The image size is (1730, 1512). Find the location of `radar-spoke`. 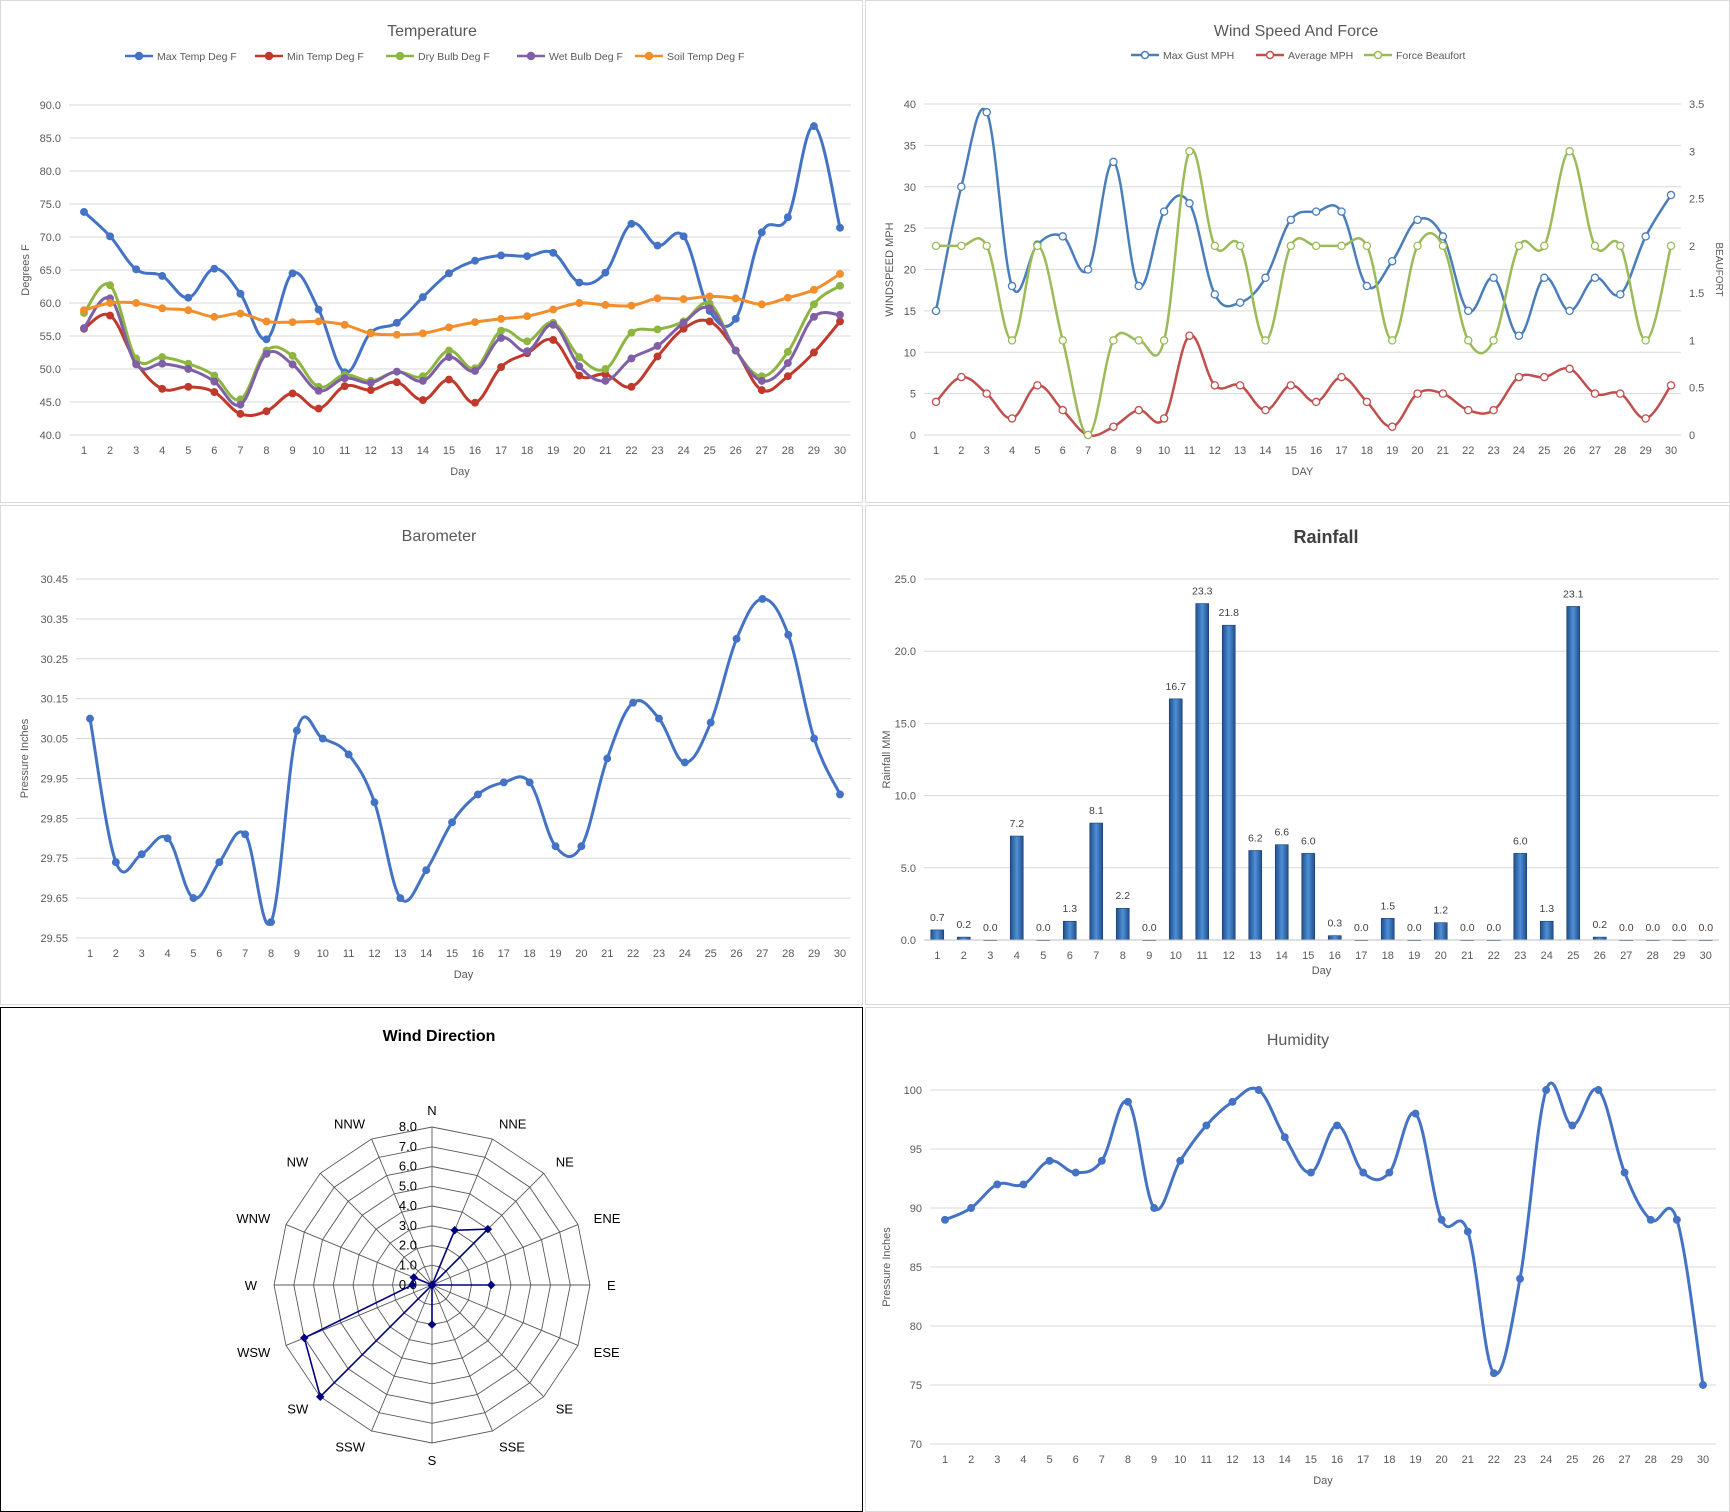

radar-spoke is located at coordinates (402, 1358).